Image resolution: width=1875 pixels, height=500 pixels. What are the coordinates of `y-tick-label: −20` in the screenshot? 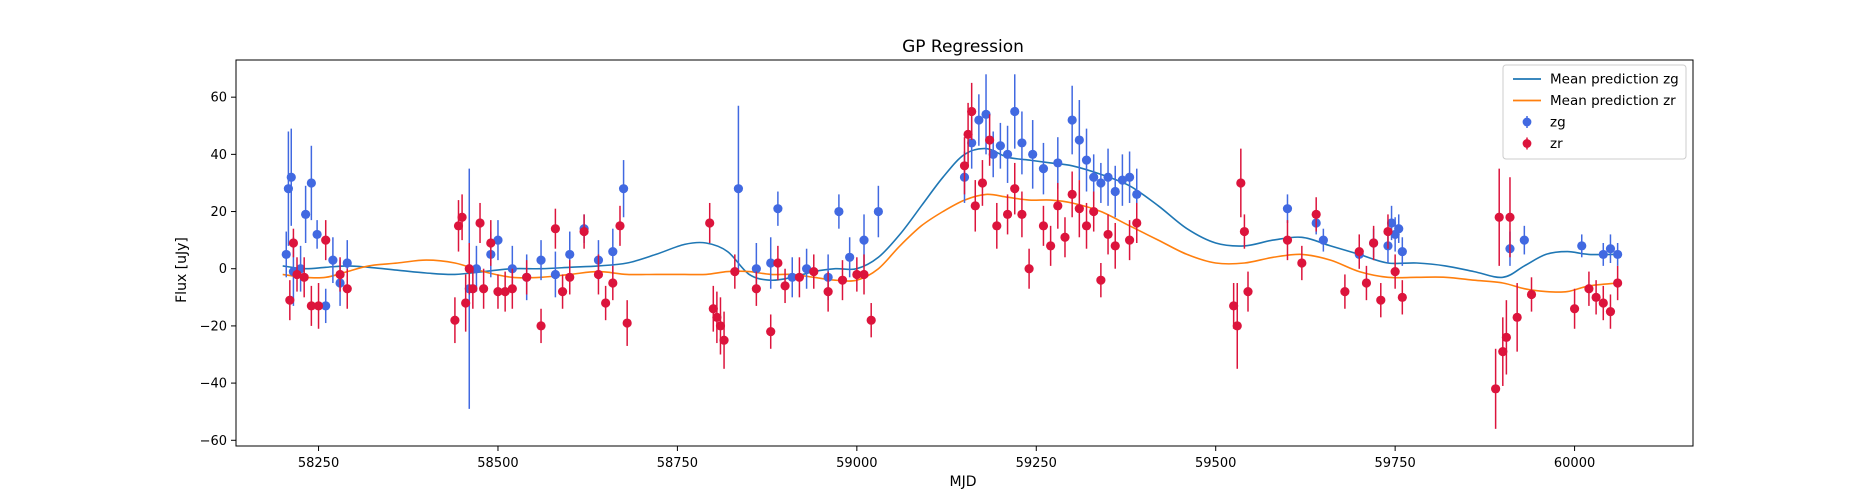 It's located at (213, 326).